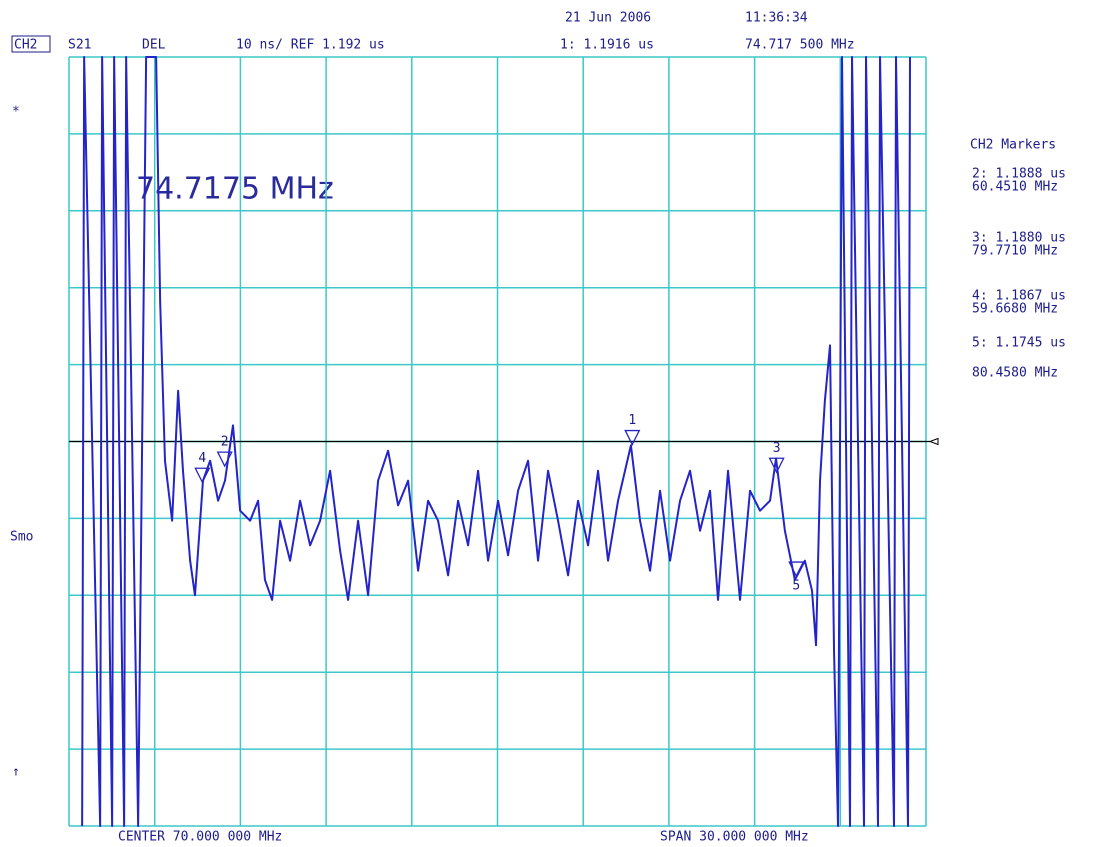  Describe the element at coordinates (16, 112) in the screenshot. I see `side-label: *` at that location.